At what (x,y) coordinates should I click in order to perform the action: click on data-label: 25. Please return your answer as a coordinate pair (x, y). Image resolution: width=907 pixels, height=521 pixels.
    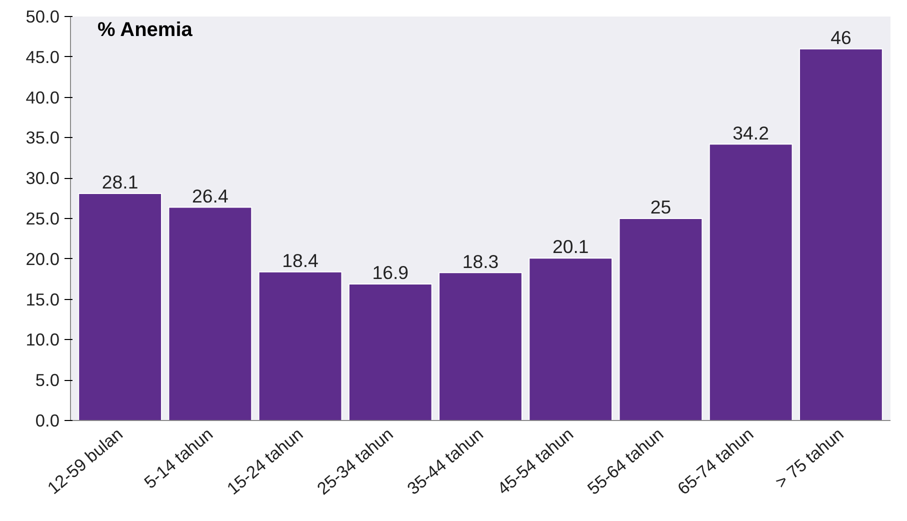
    Looking at the image, I should click on (661, 207).